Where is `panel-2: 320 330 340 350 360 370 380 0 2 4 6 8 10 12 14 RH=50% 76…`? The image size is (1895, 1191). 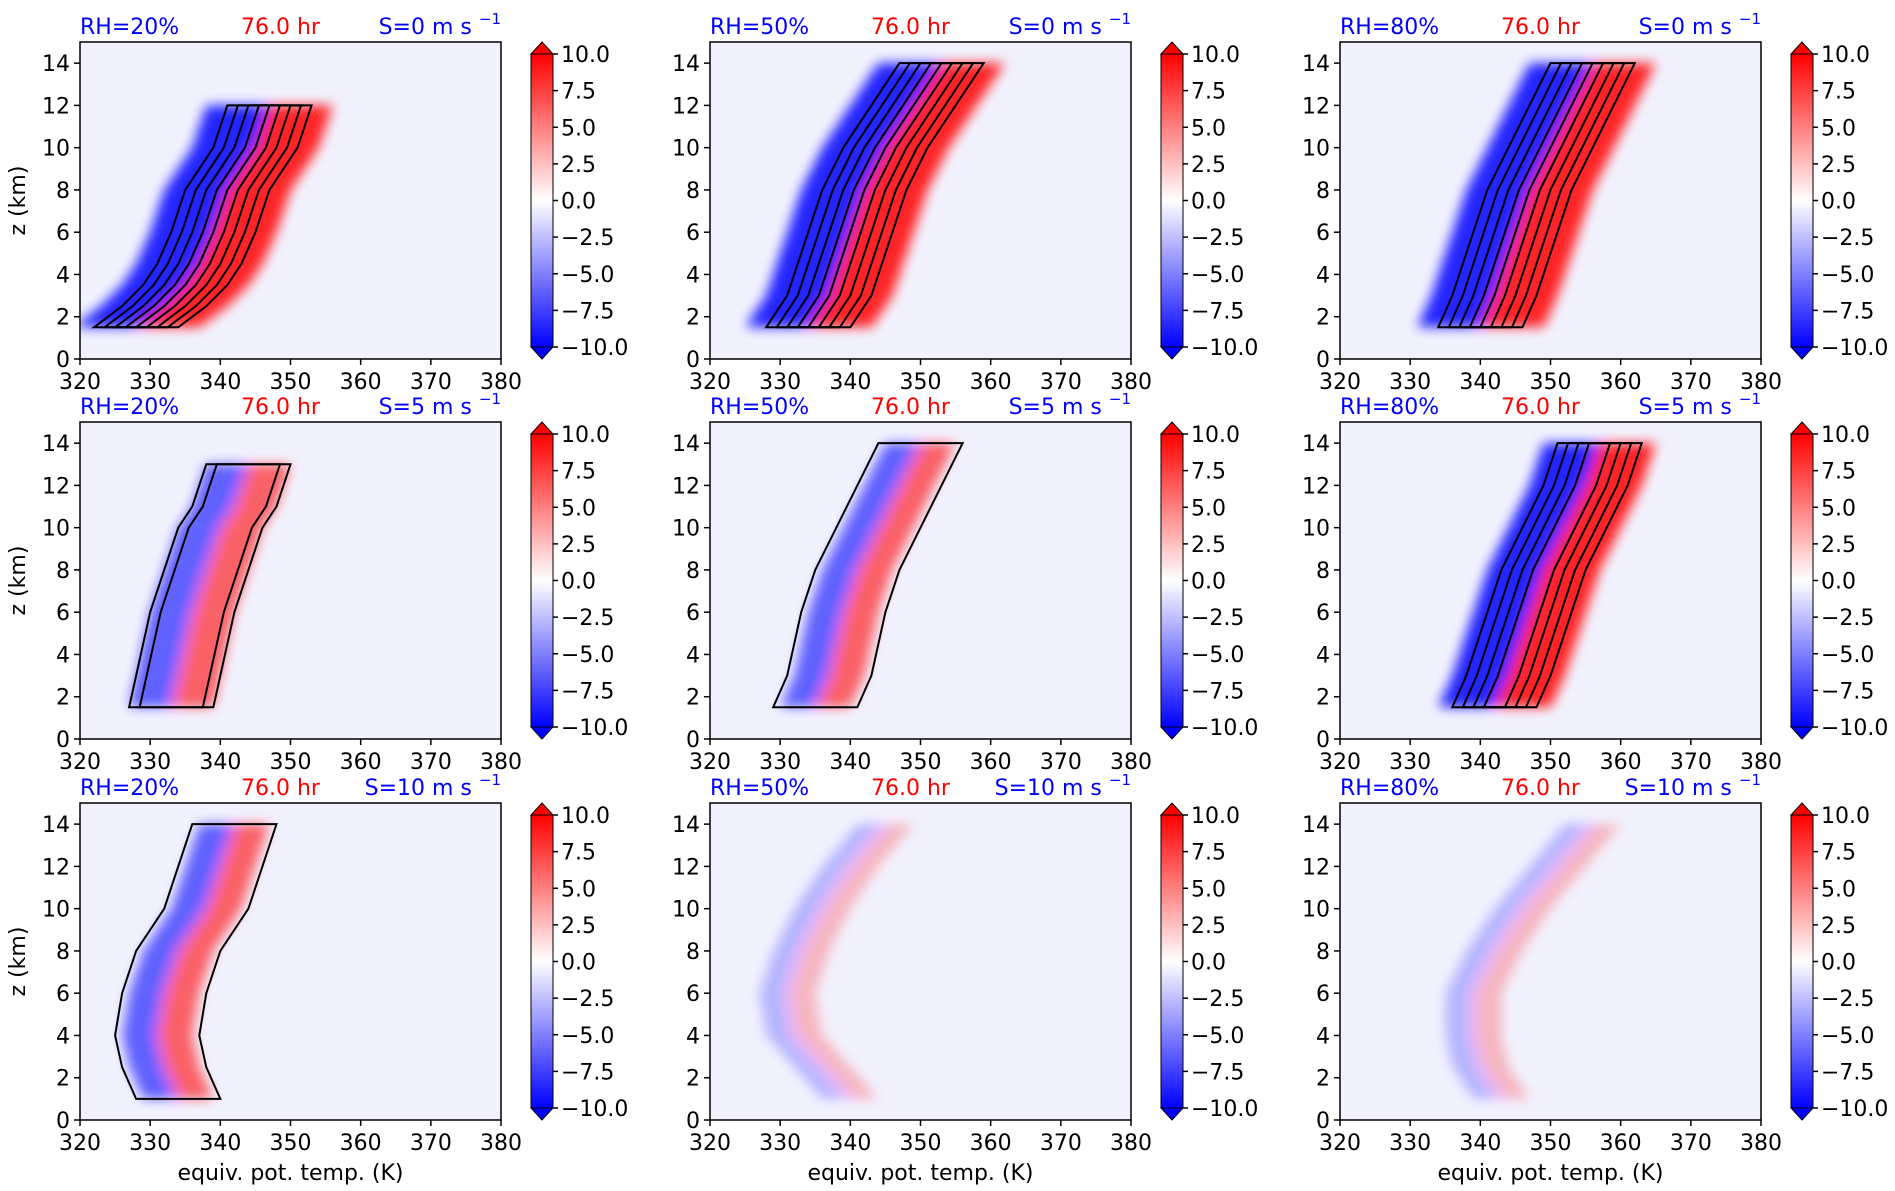
panel-2: 320 330 340 350 360 370 380 0 2 4 6 8 10 12 14 RH=50% 76… is located at coordinates (965, 202).